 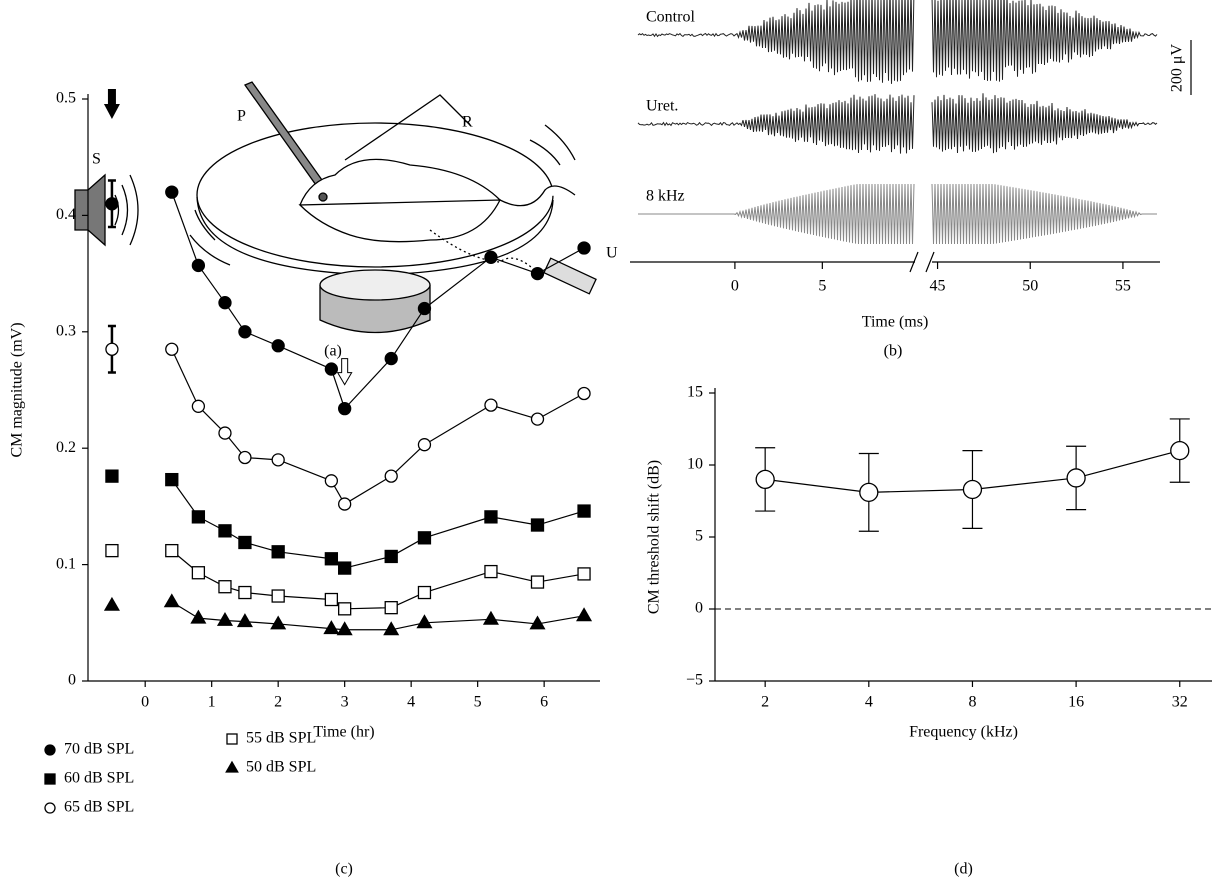 I want to click on syringe, so click(x=570, y=276).